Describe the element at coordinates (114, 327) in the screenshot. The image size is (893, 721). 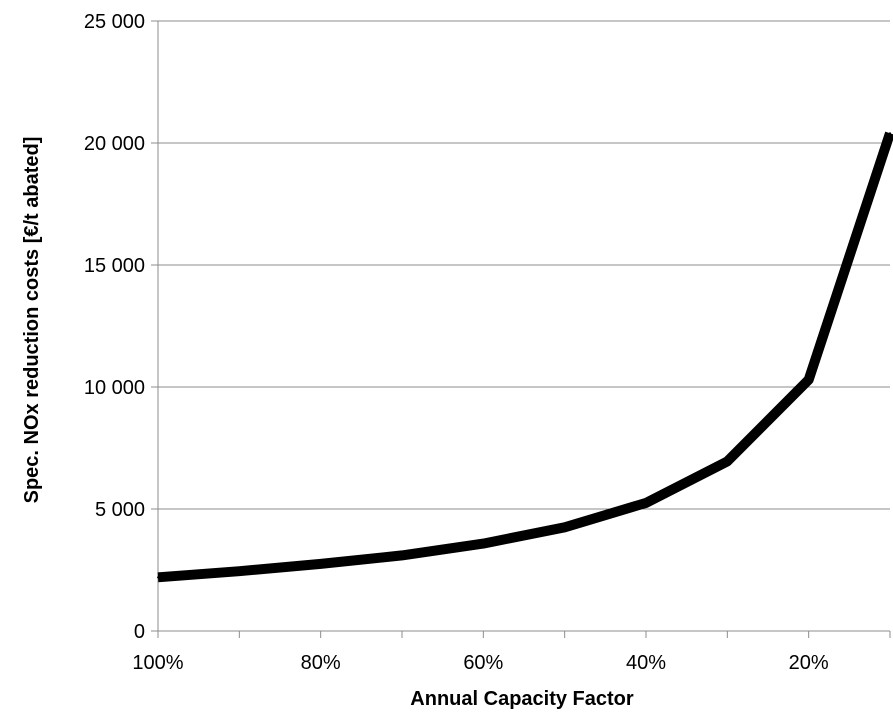
I see `y-tick-labels: 0 5 000 10 000 15 000 20 000 25 000` at that location.